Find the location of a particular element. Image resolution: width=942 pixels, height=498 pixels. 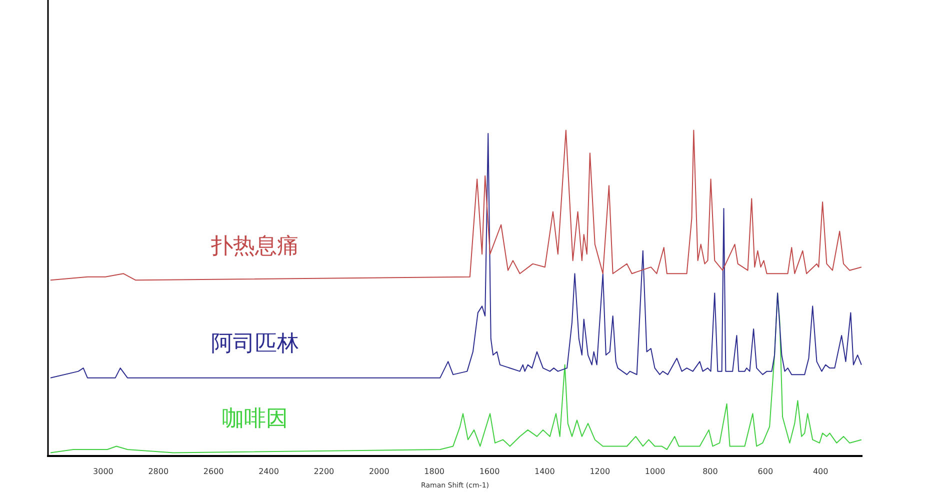

x-tick-label: 2400 is located at coordinates (268, 471).